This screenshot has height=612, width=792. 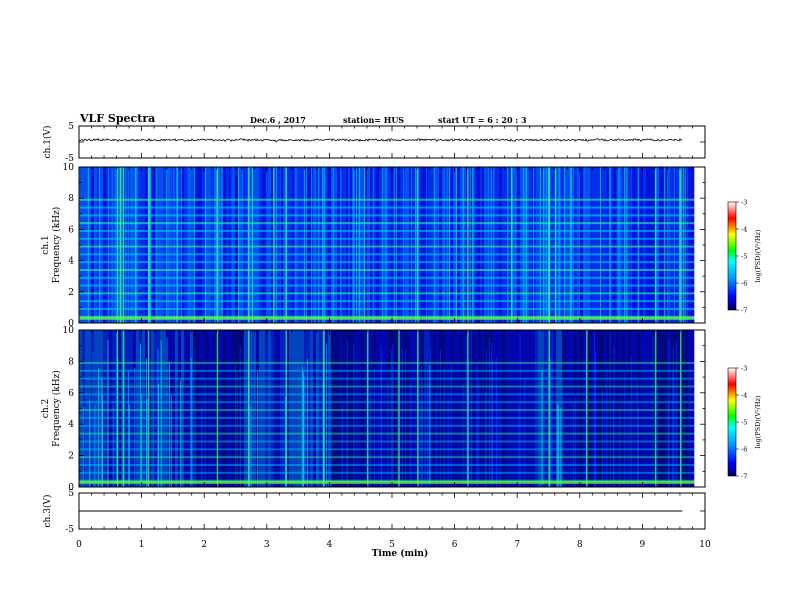 I want to click on ch2-frequency-label: Frequency (kHz), so click(x=56, y=408).